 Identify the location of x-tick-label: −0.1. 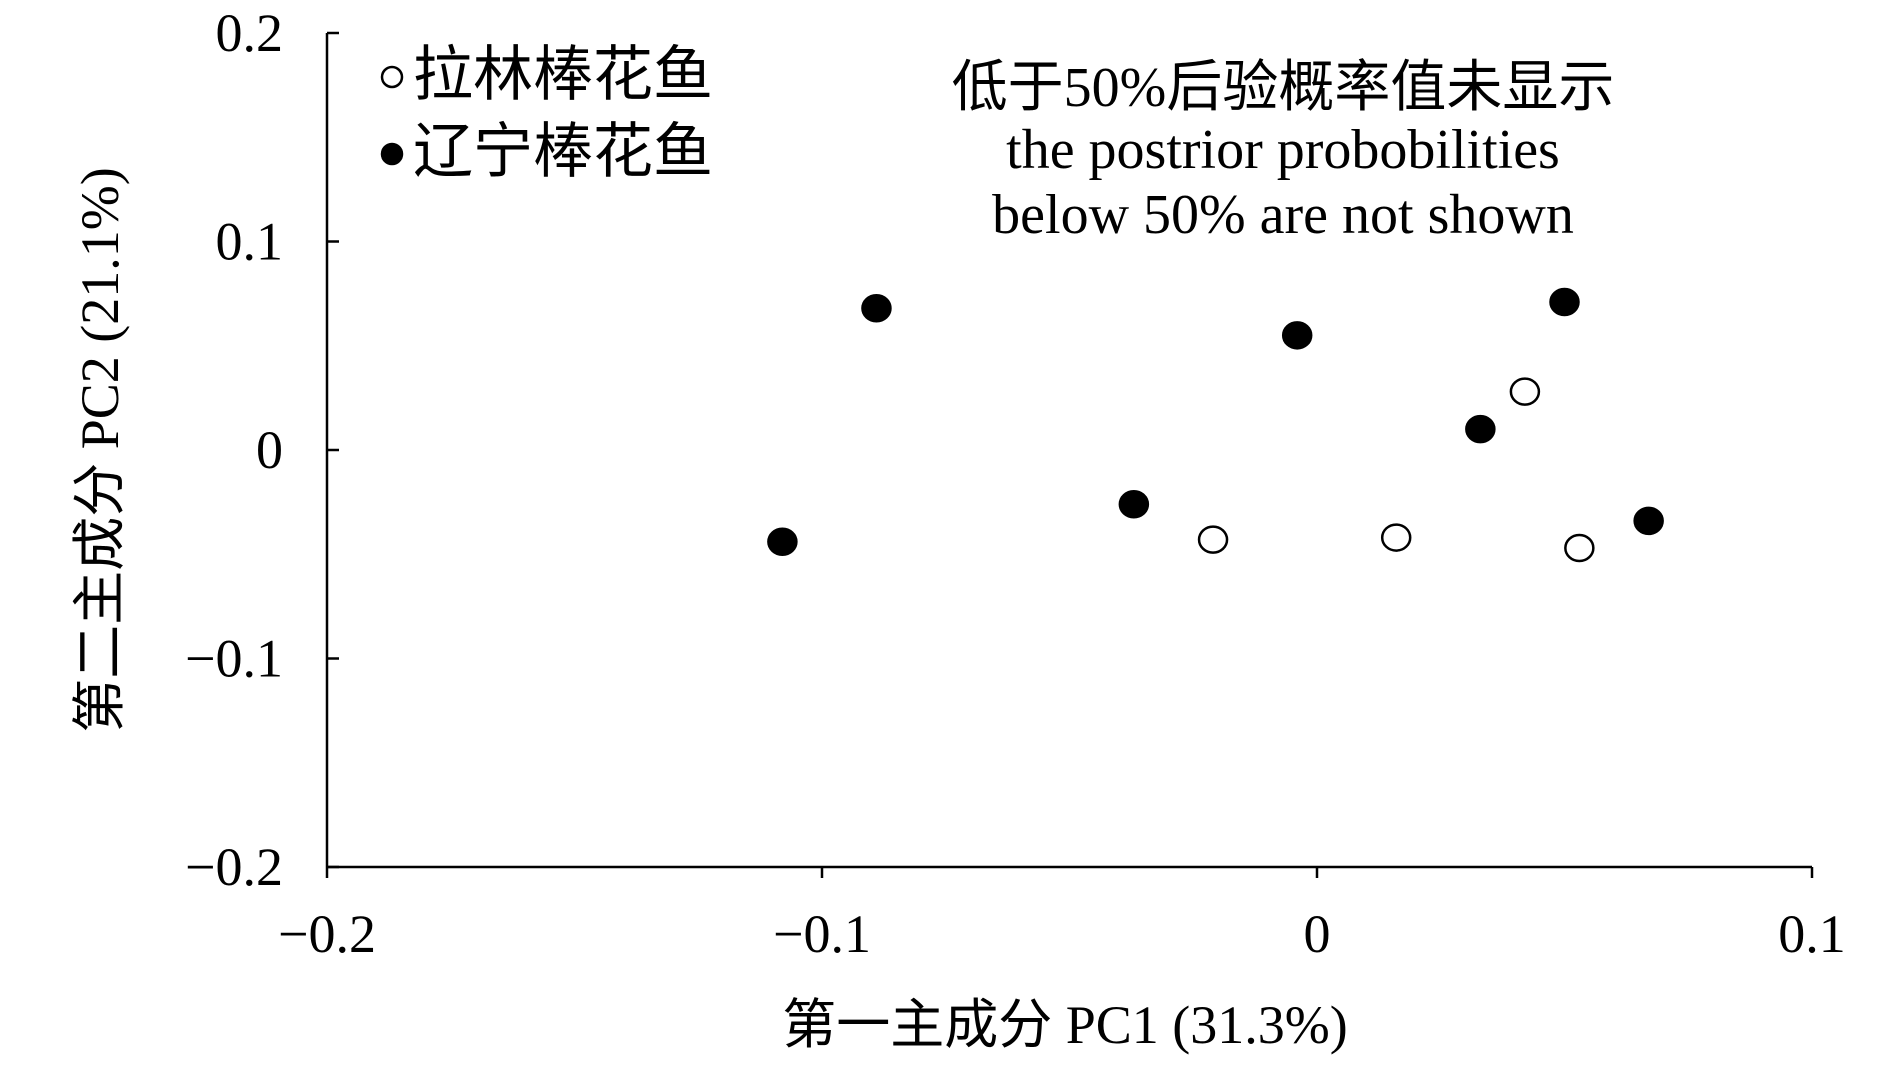
(822, 934).